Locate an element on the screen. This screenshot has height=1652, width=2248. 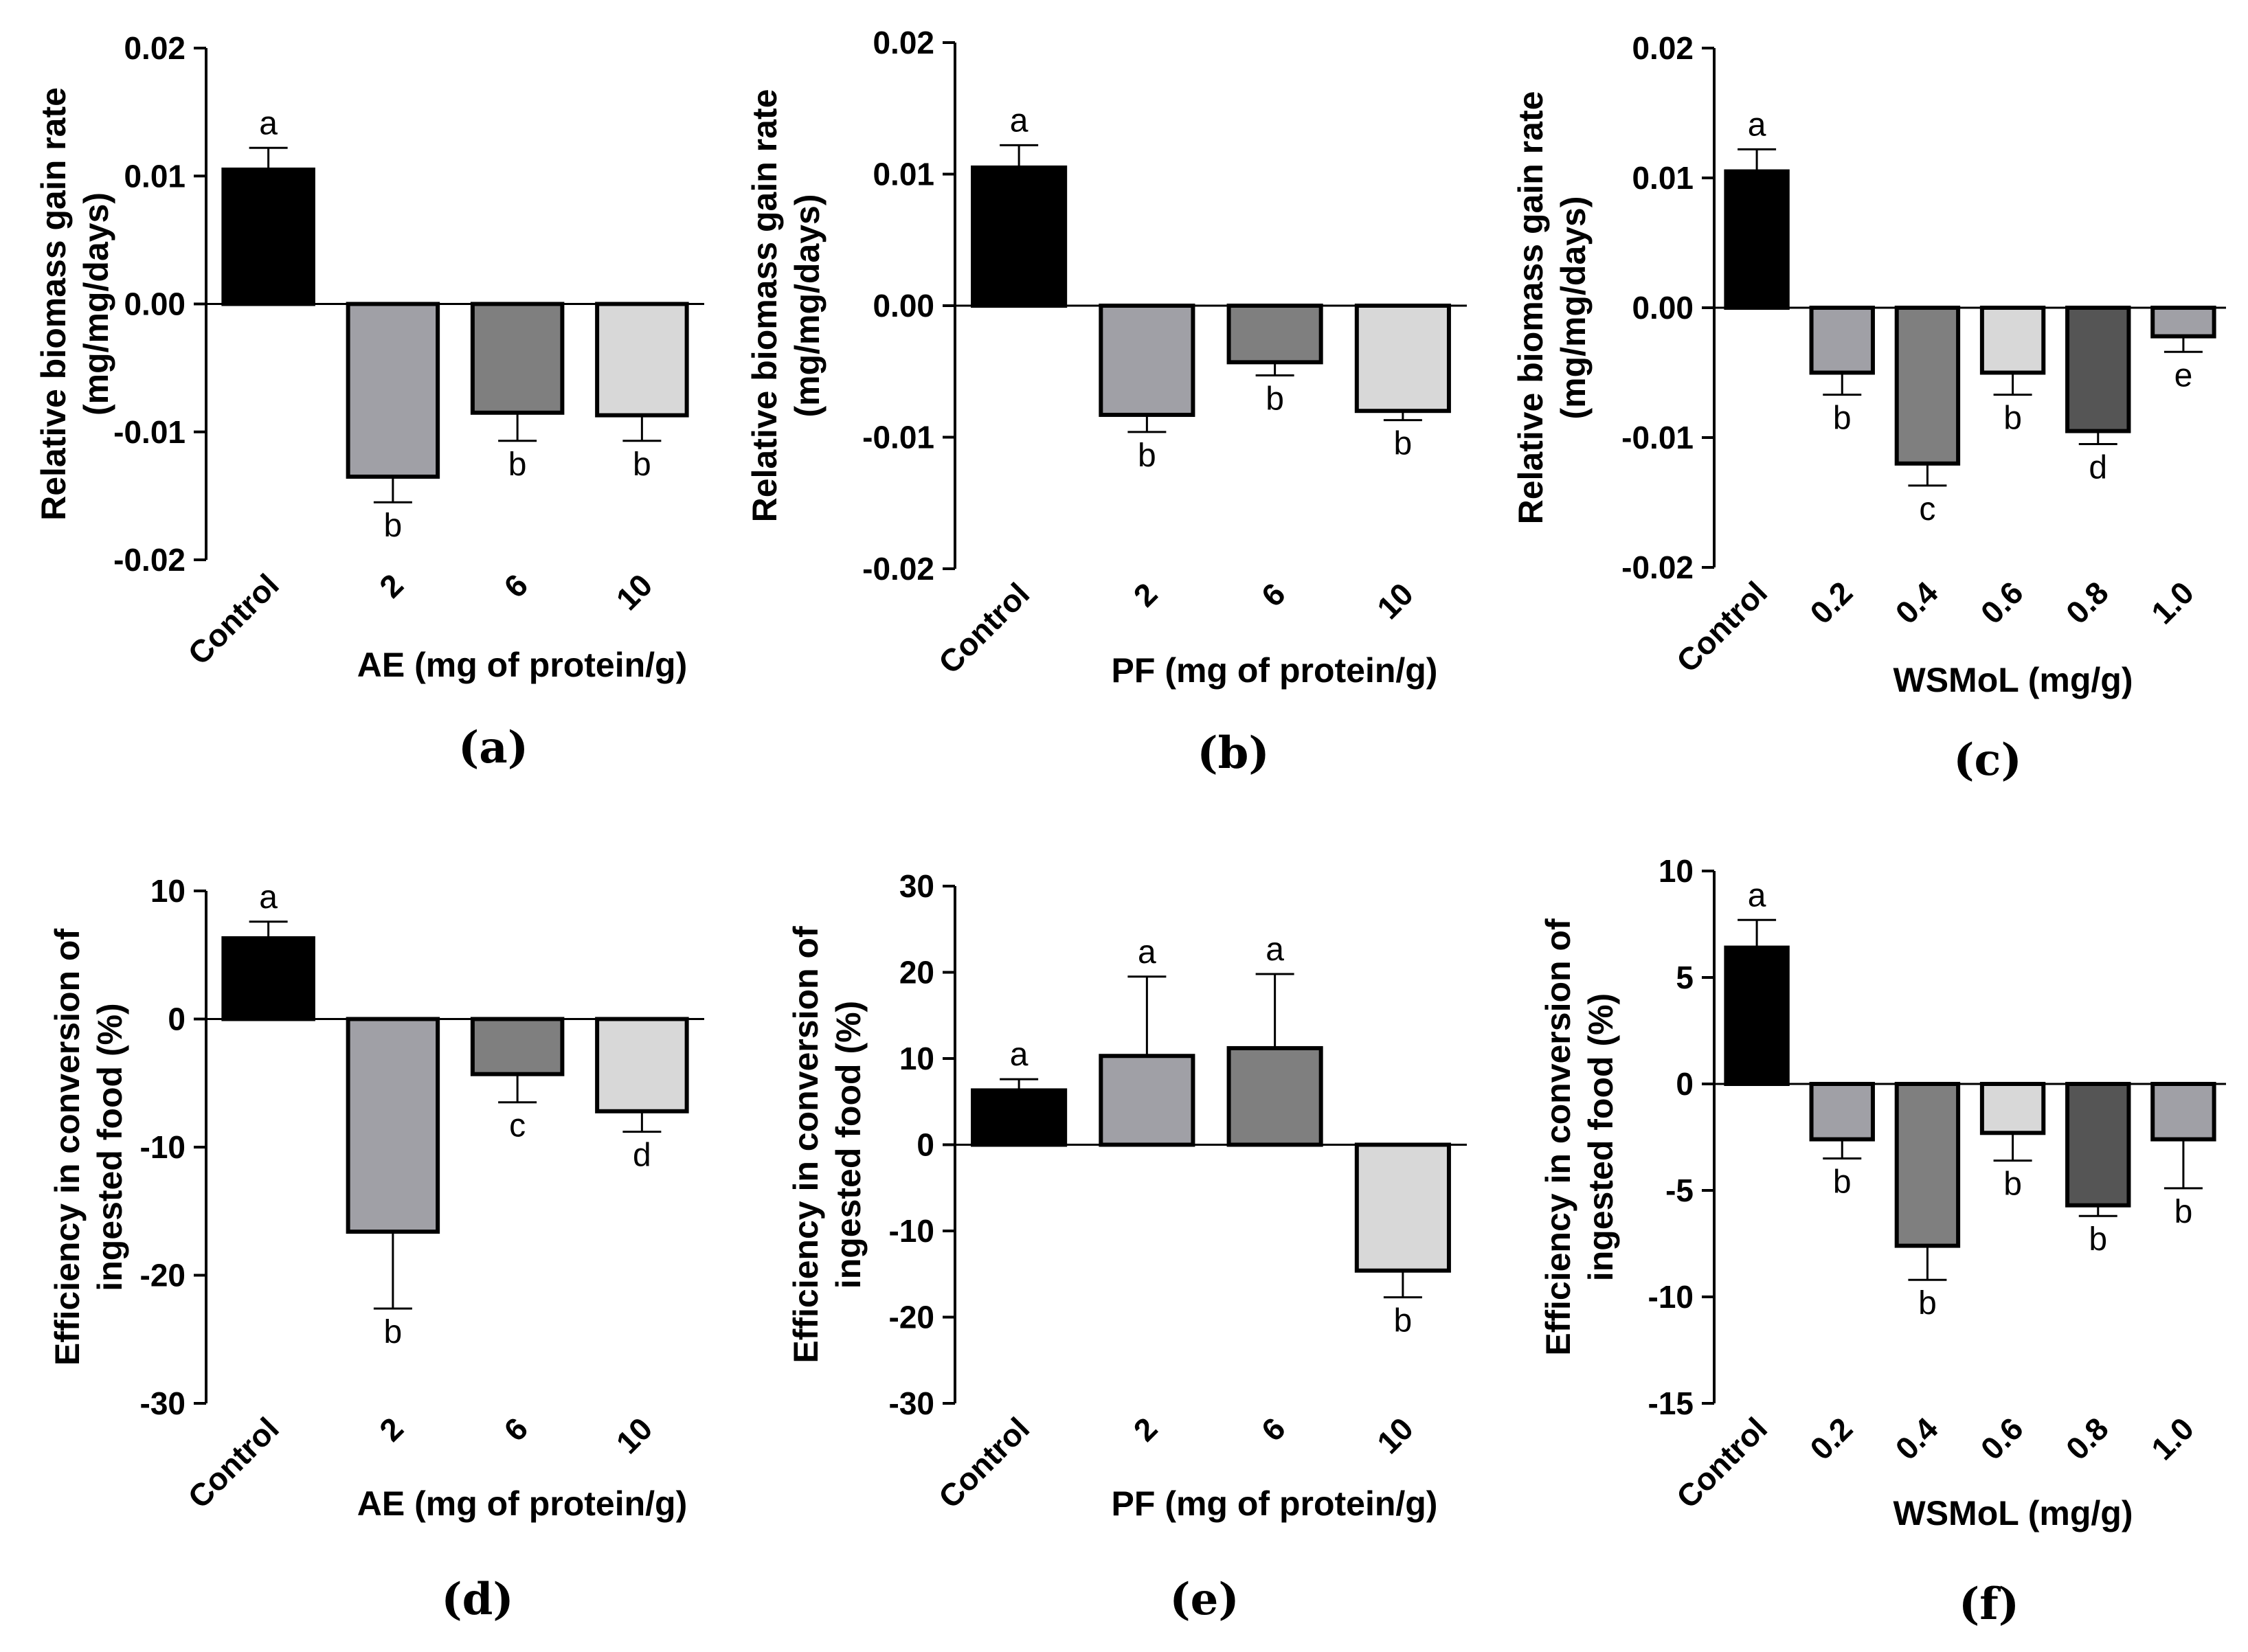
y-tick-label: 20 is located at coordinates (917, 973).